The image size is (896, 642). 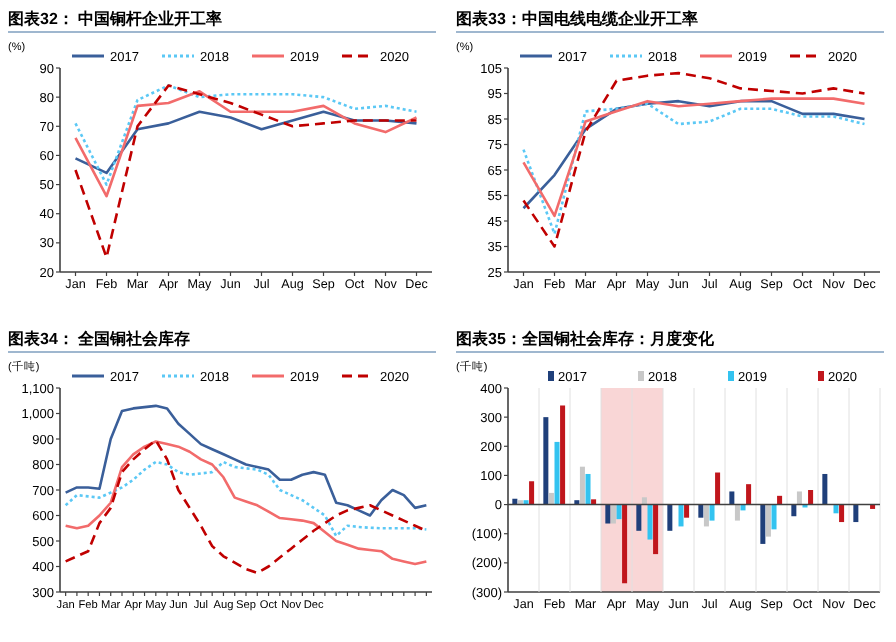 I want to click on chart-title: 图表32： 中国铜杆企业开工率, so click(x=115, y=18).